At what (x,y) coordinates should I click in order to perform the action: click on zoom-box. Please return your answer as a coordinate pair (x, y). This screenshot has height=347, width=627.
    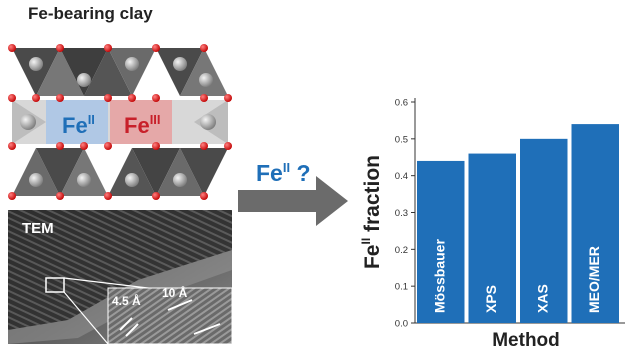
    Looking at the image, I should click on (55, 285).